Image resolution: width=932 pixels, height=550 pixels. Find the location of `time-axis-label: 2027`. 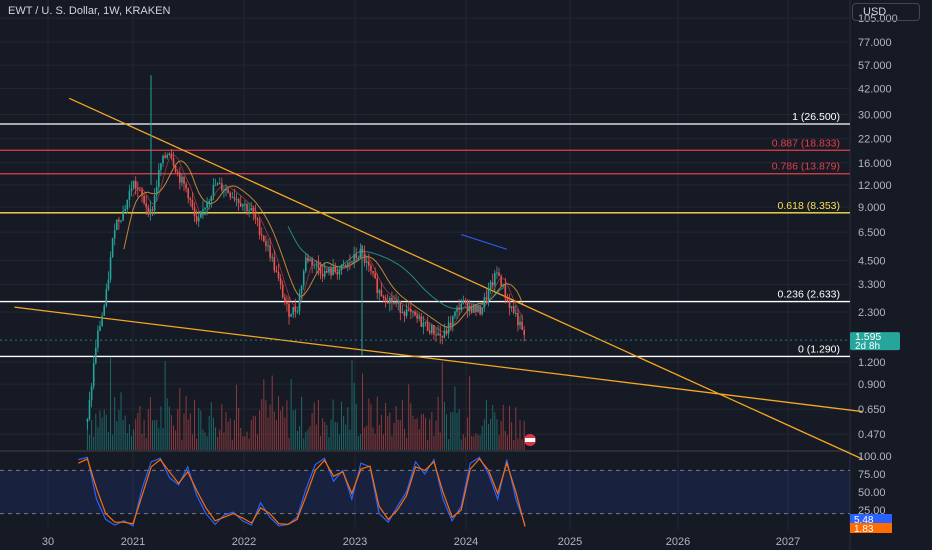

time-axis-label: 2027 is located at coordinates (788, 542).